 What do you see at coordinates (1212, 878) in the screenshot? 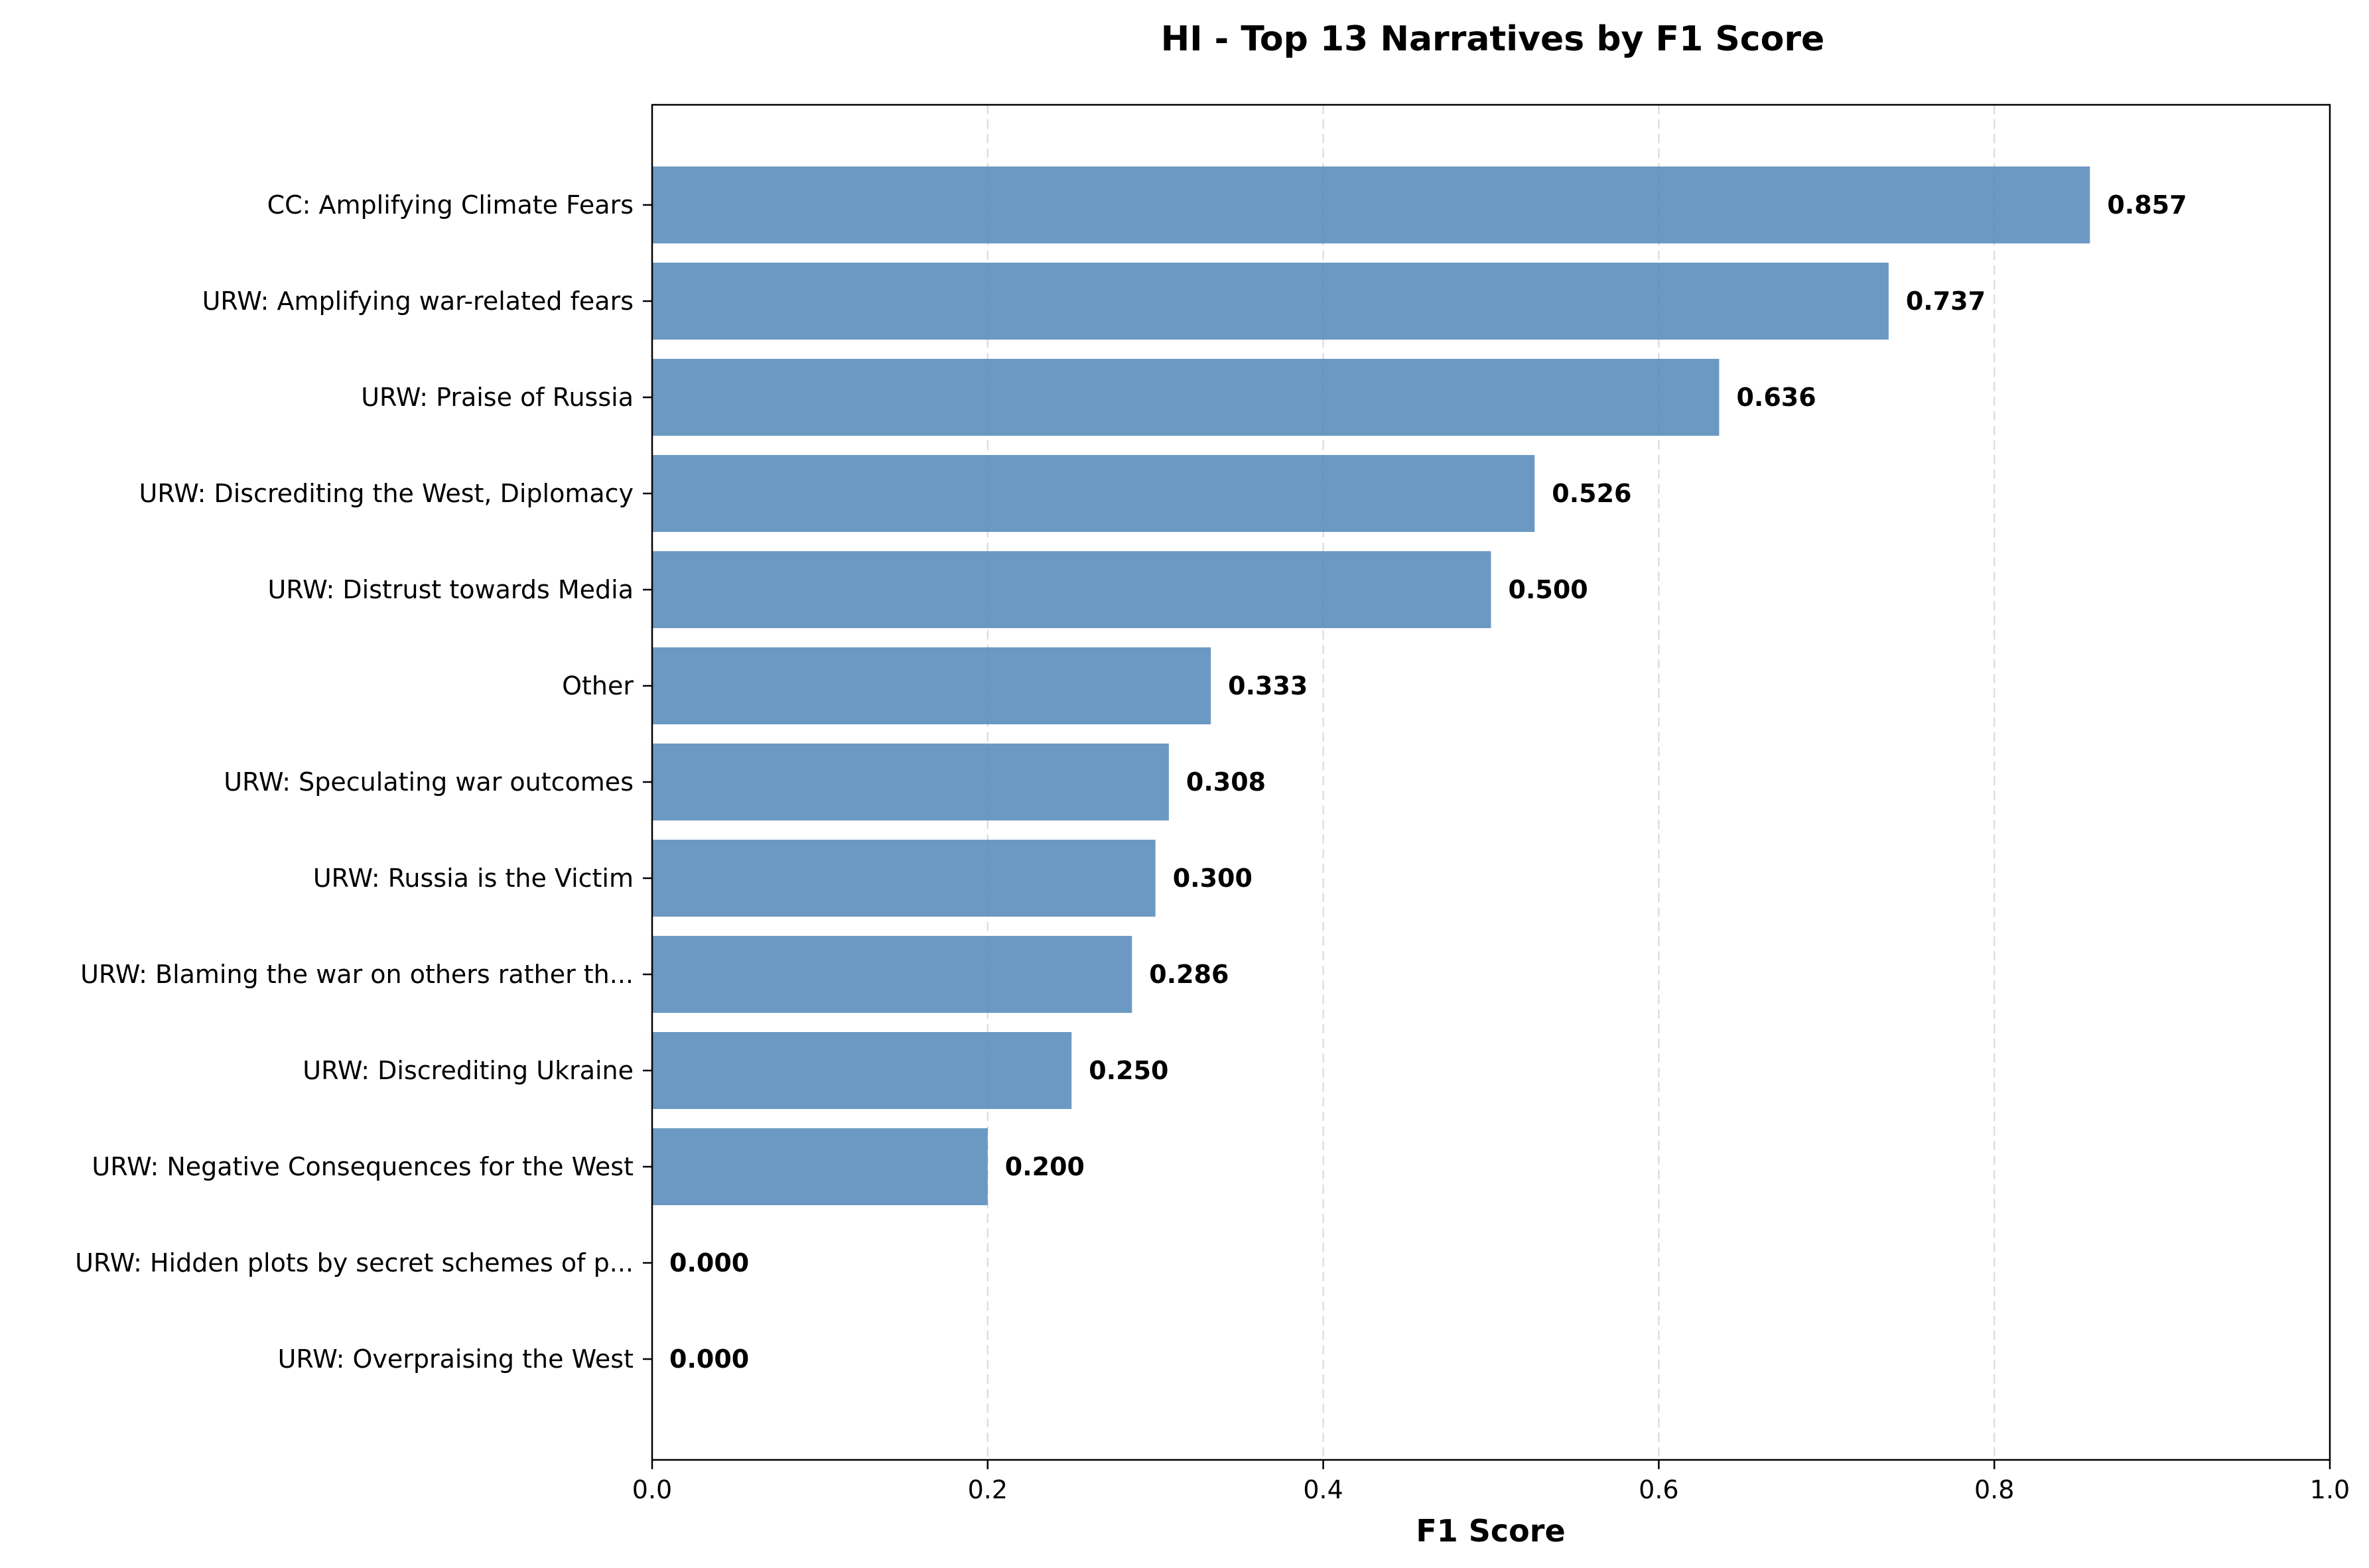
I see `value-label-7: 0.300` at bounding box center [1212, 878].